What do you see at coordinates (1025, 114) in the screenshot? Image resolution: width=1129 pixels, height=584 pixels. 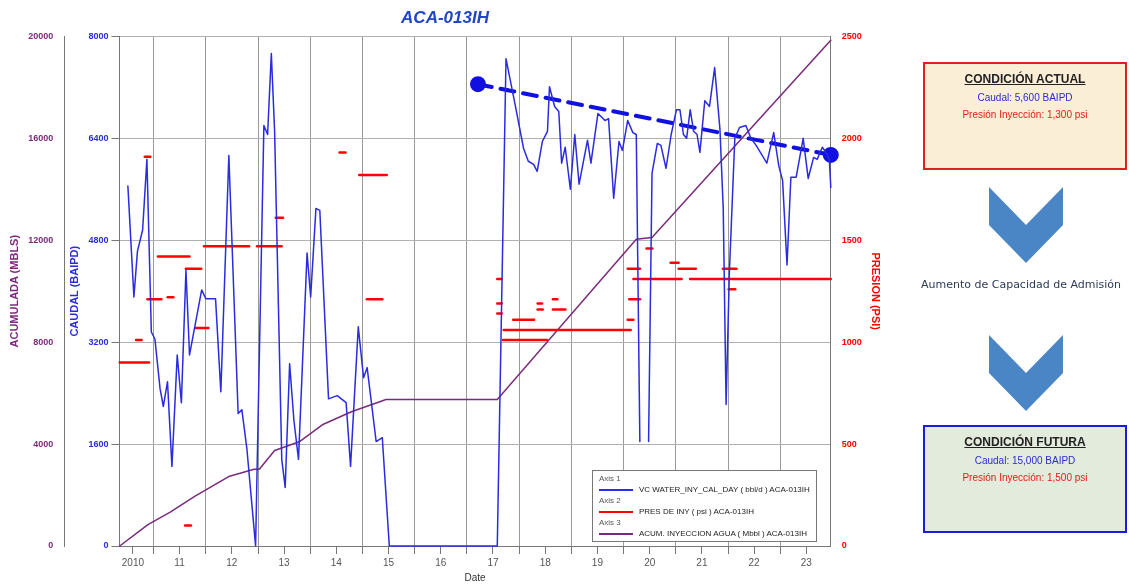 I see `text: Presión Inyección: 1,300 psi` at bounding box center [1025, 114].